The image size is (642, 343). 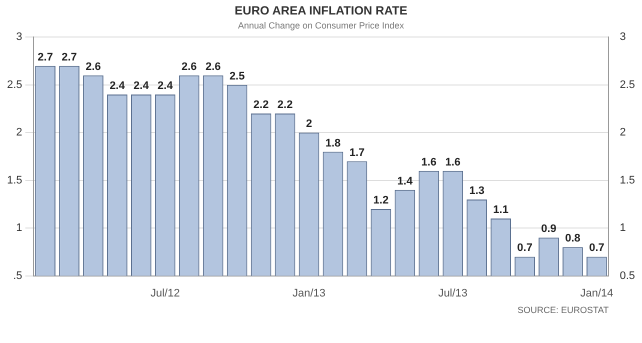 What do you see at coordinates (628, 180) in the screenshot?
I see `y2-tick-label: 1.5` at bounding box center [628, 180].